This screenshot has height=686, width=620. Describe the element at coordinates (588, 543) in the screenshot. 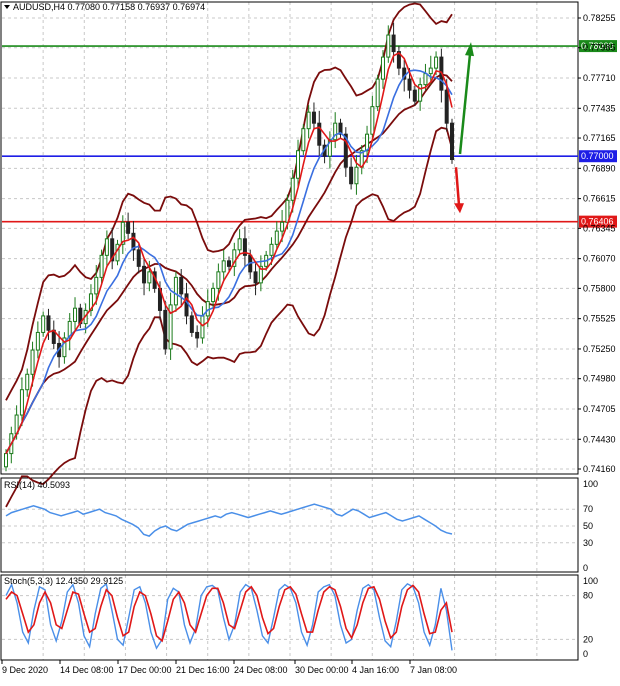

I see `rsi-tick-label: 30` at that location.